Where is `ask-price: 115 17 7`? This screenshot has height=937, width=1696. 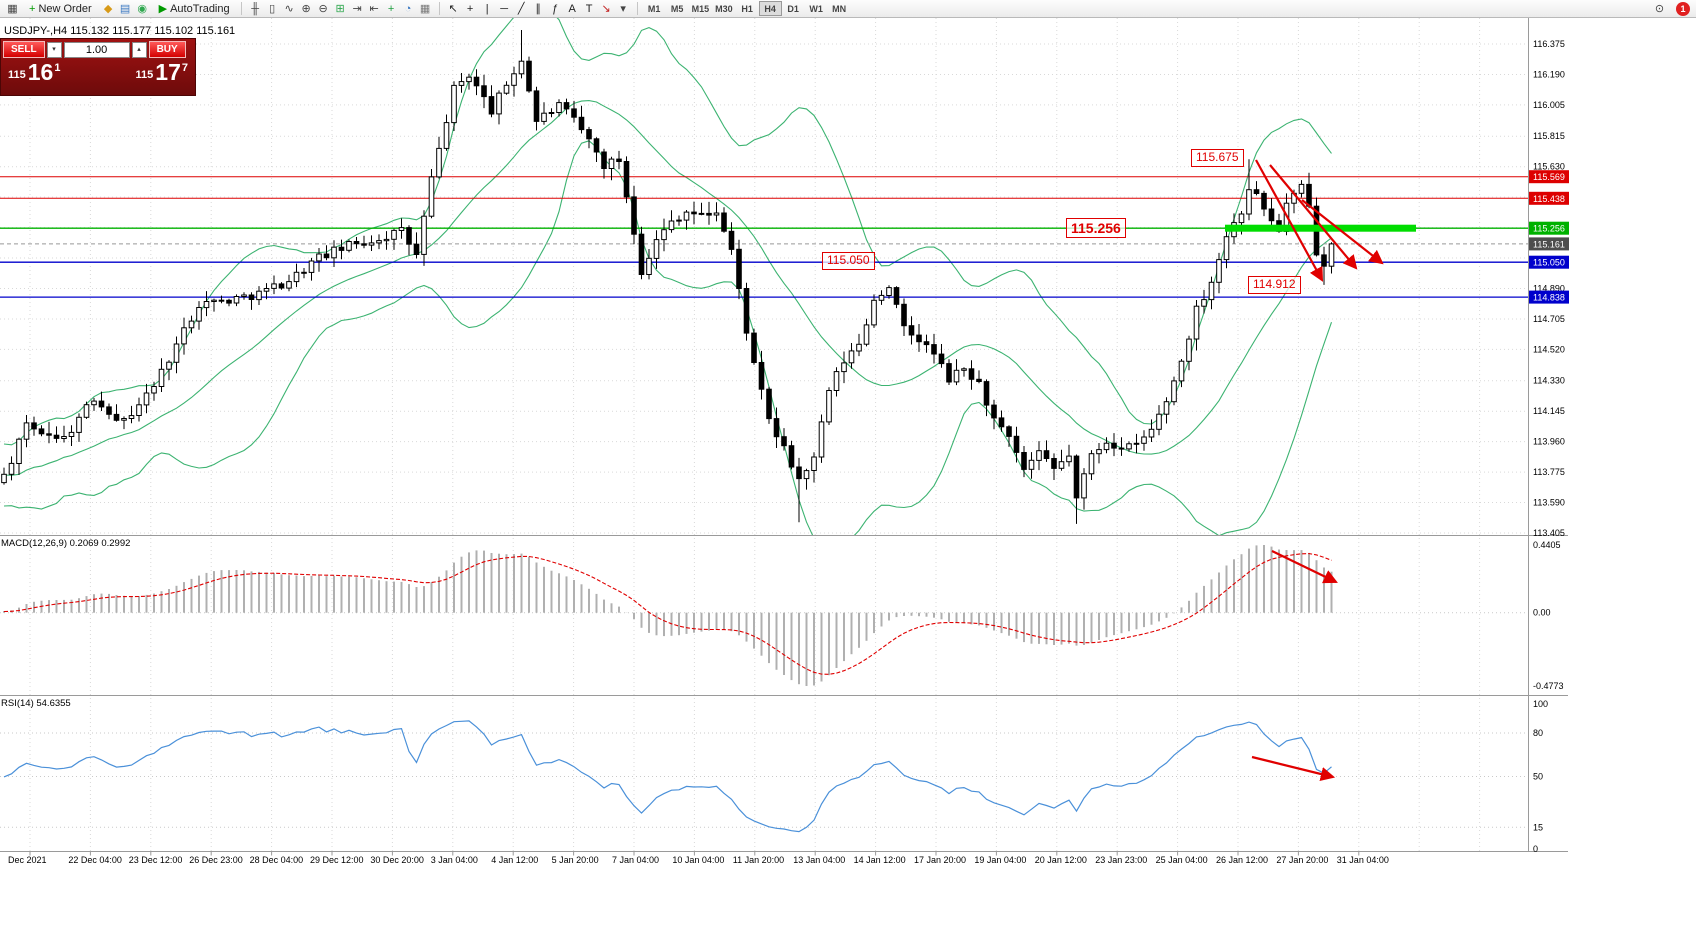
ask-price: 115 17 7 is located at coordinates (162, 72).